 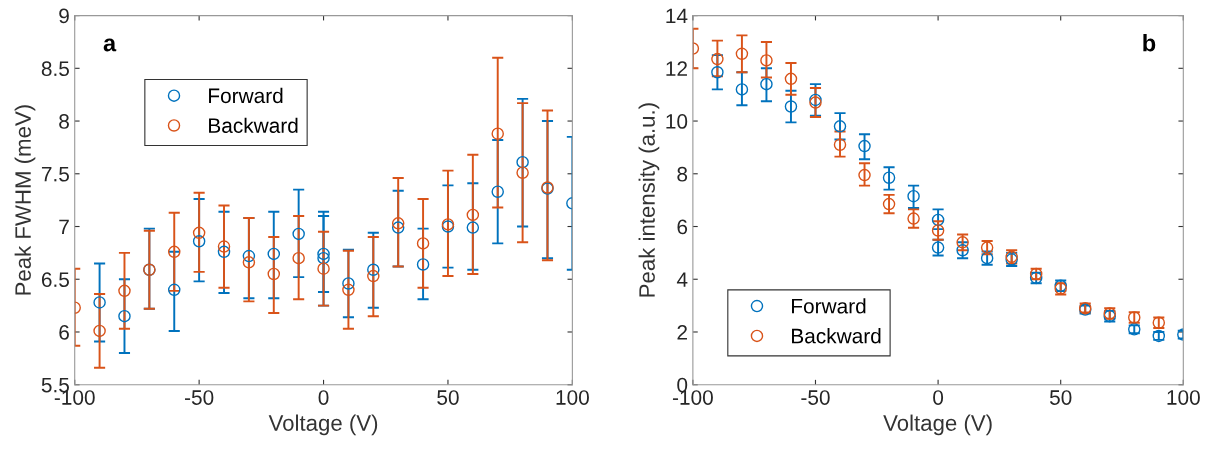 I want to click on y-axis-title: Peak intensity (a.u.), so click(x=649, y=200).